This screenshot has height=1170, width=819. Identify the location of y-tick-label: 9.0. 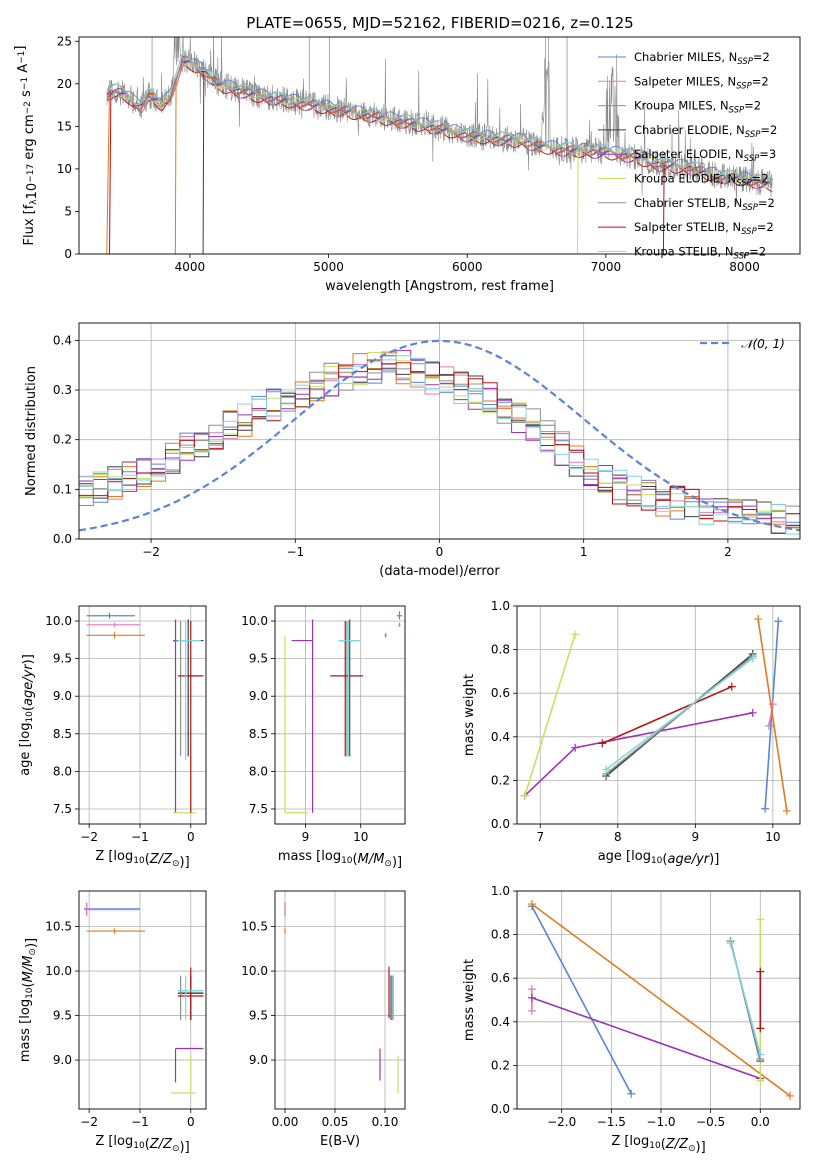
(258, 1060).